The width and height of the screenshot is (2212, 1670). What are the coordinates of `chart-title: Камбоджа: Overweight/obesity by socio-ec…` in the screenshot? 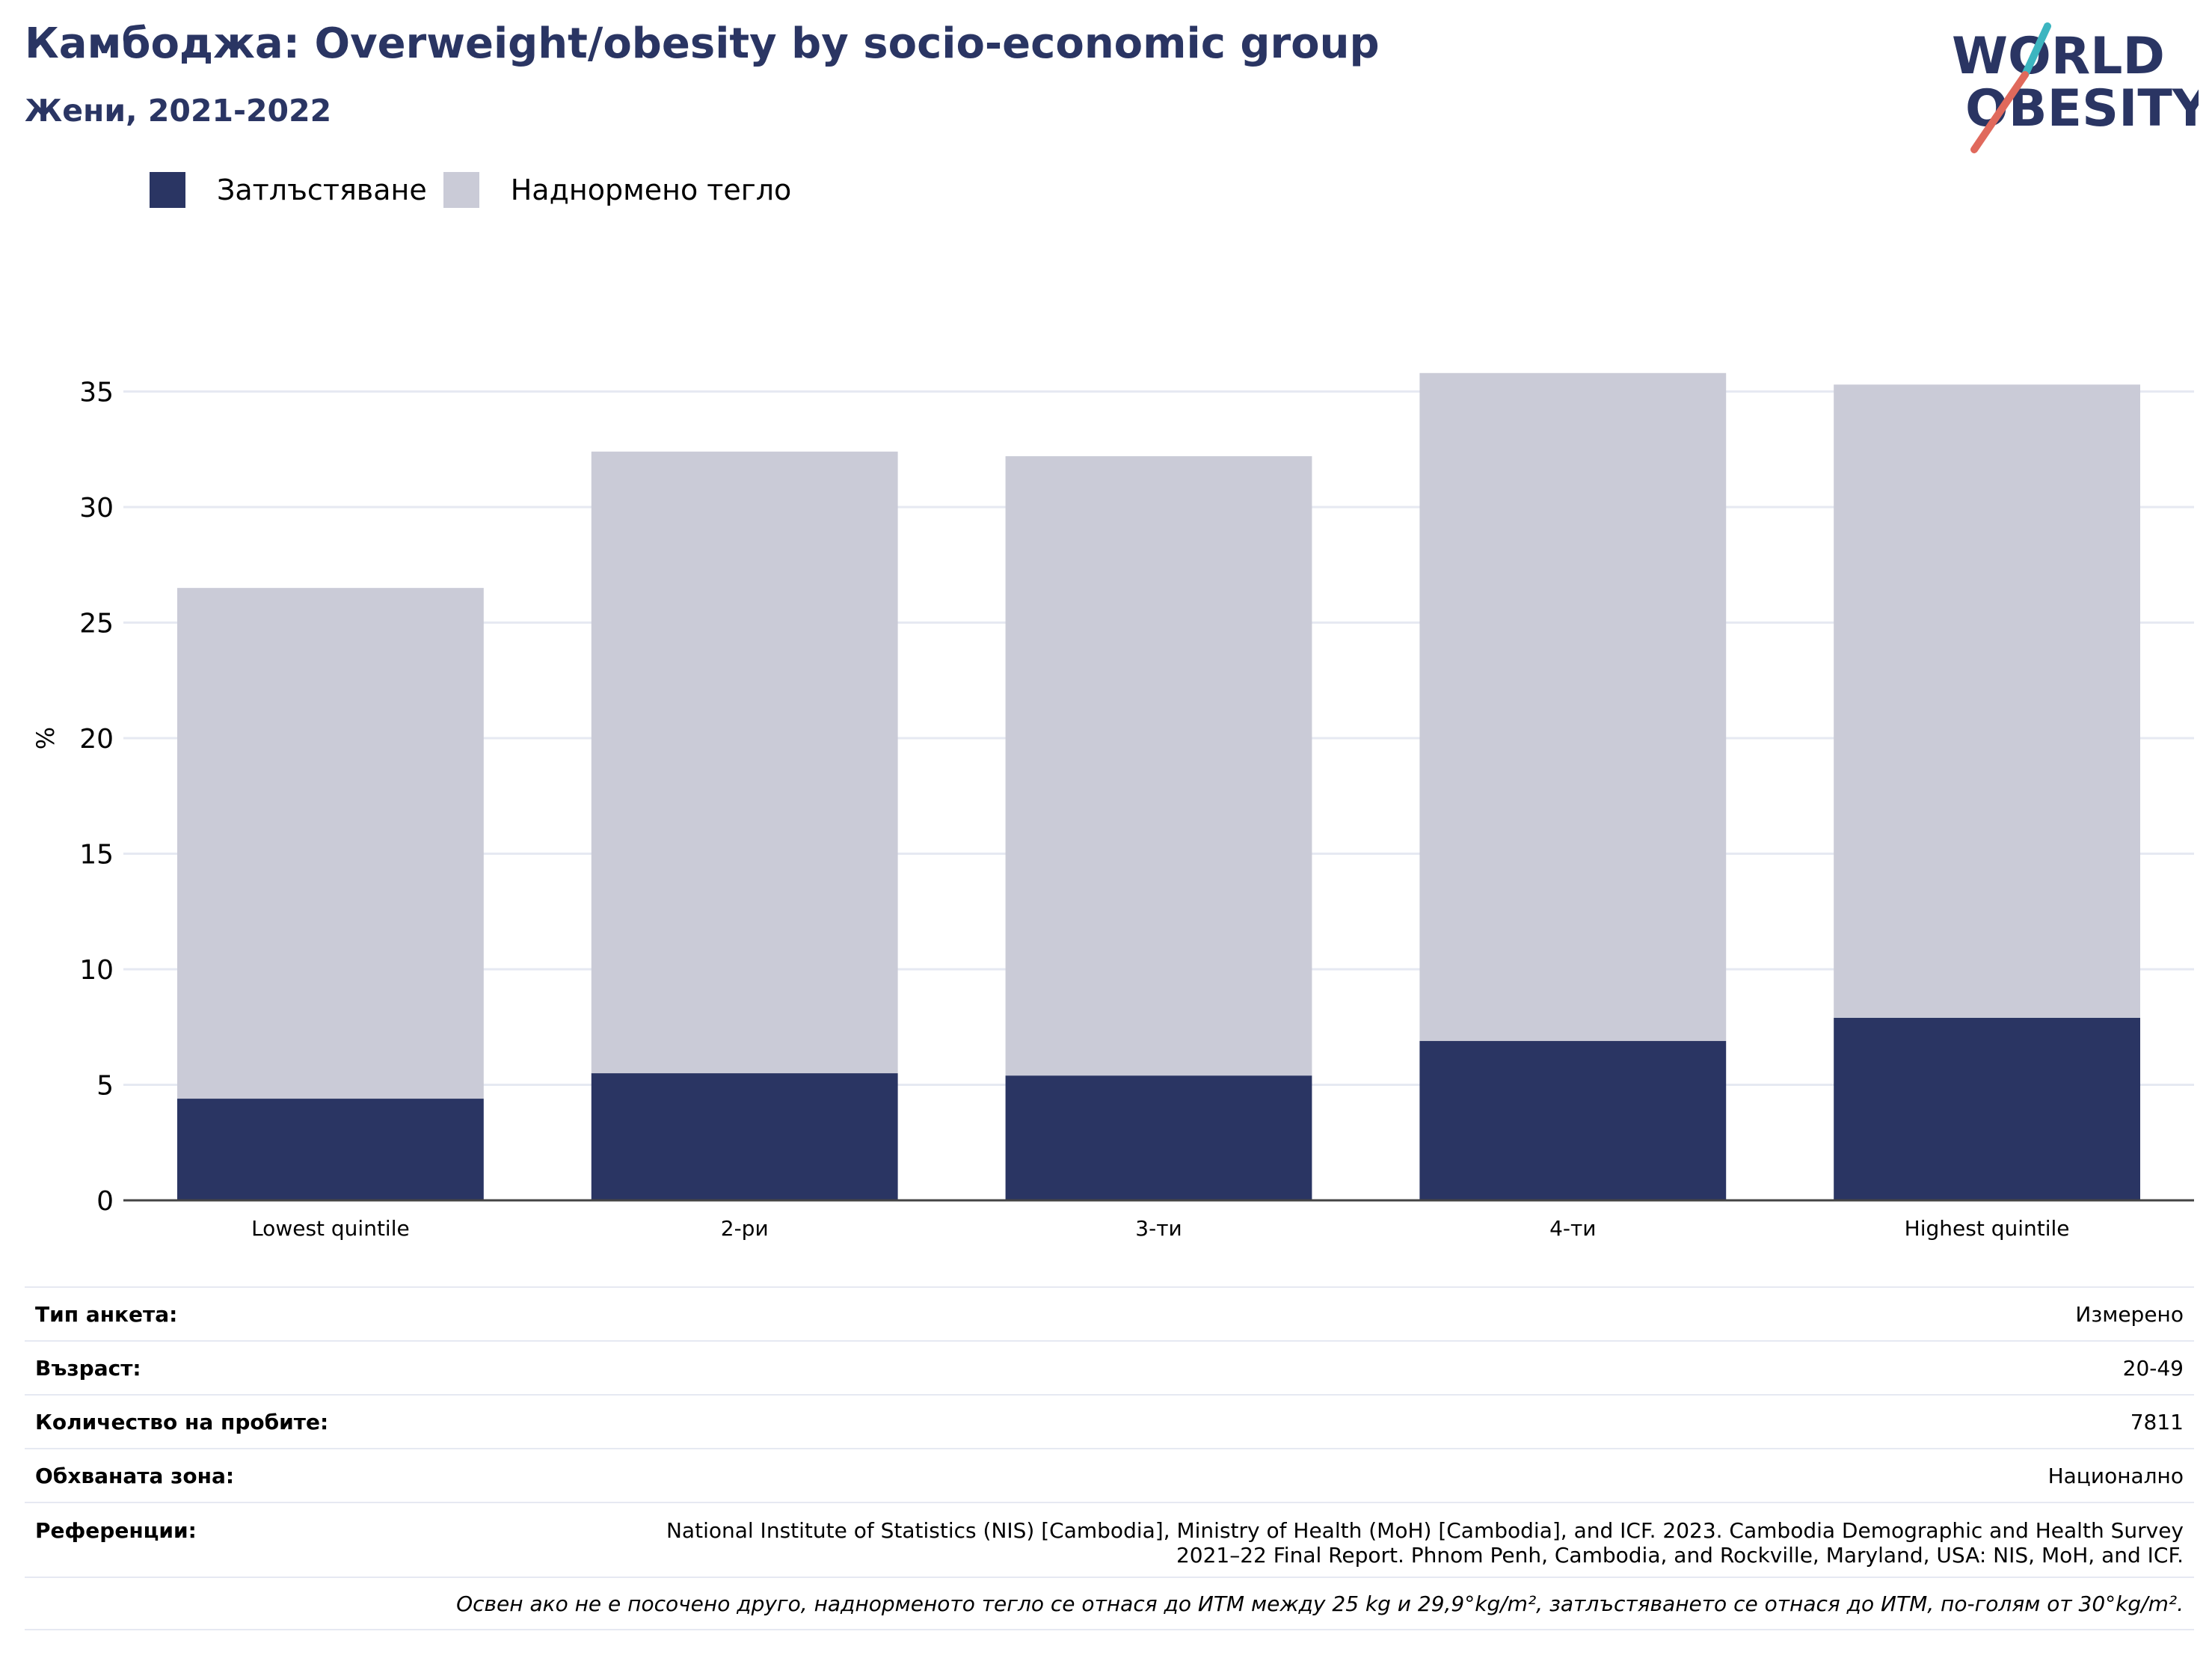 It's located at (702, 43).